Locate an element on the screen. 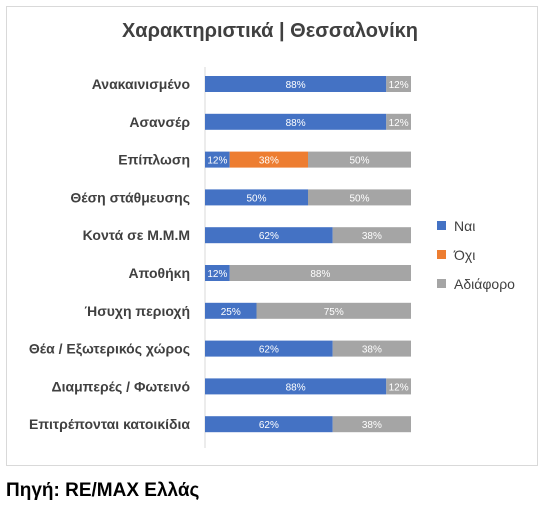  category-label: Κοντά σε Μ.Μ.Μ is located at coordinates (136, 235).